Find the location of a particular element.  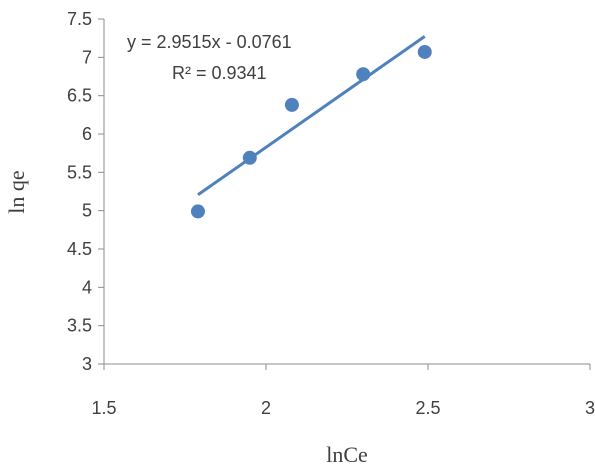

y-axis-ticks: 3 3.5 4 4.5 5 5.5 6 6.5 7 7.5 is located at coordinates (85, 191).